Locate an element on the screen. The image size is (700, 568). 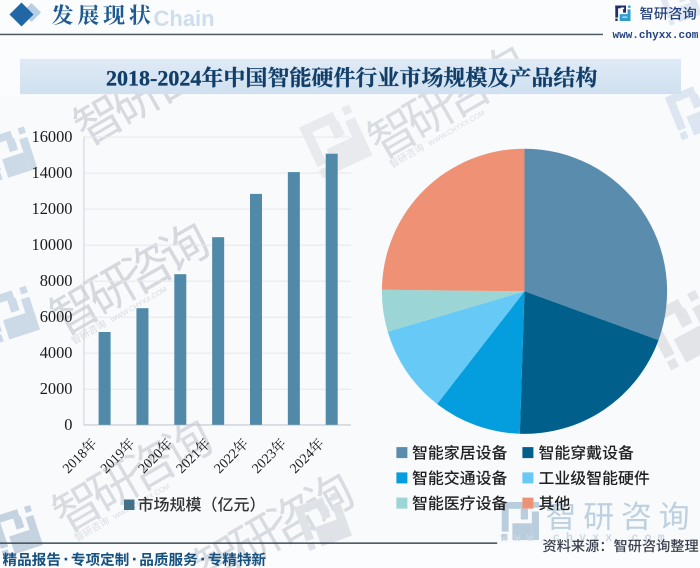
svg-text: 12000 is located at coordinates (52, 208).